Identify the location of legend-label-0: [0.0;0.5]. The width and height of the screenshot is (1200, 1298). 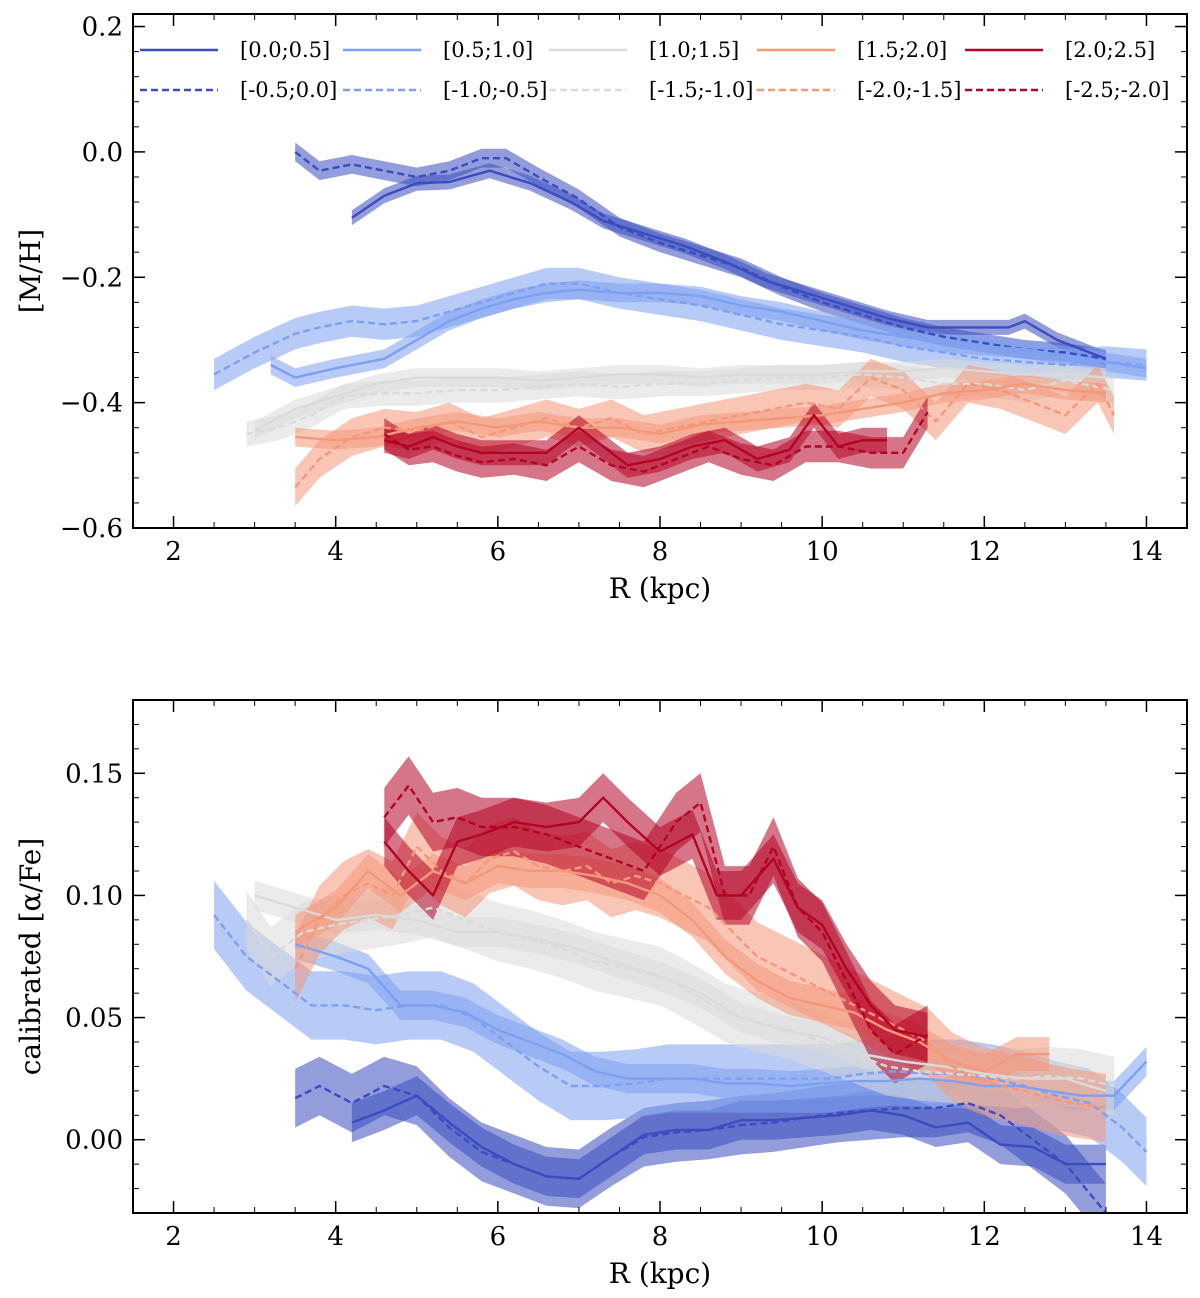
(285, 50).